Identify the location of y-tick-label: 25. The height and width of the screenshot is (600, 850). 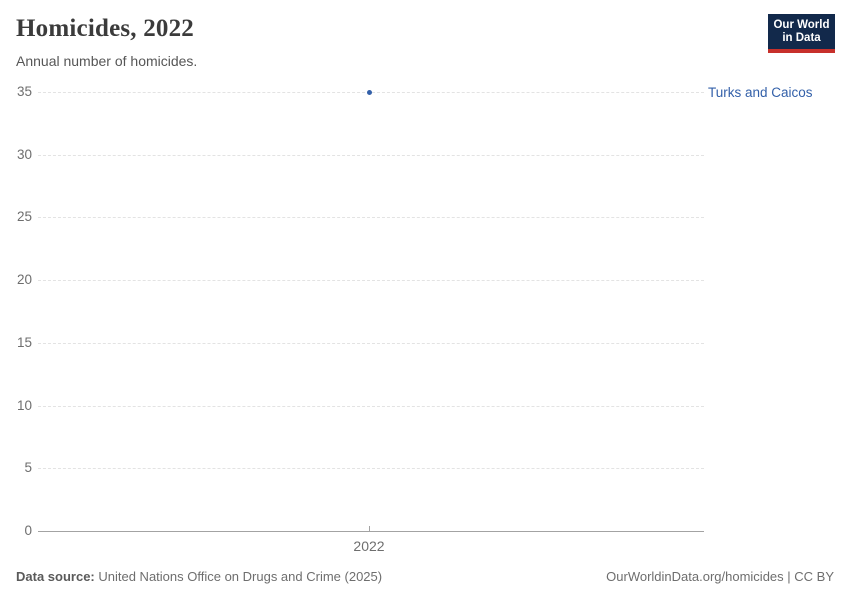
(24, 217).